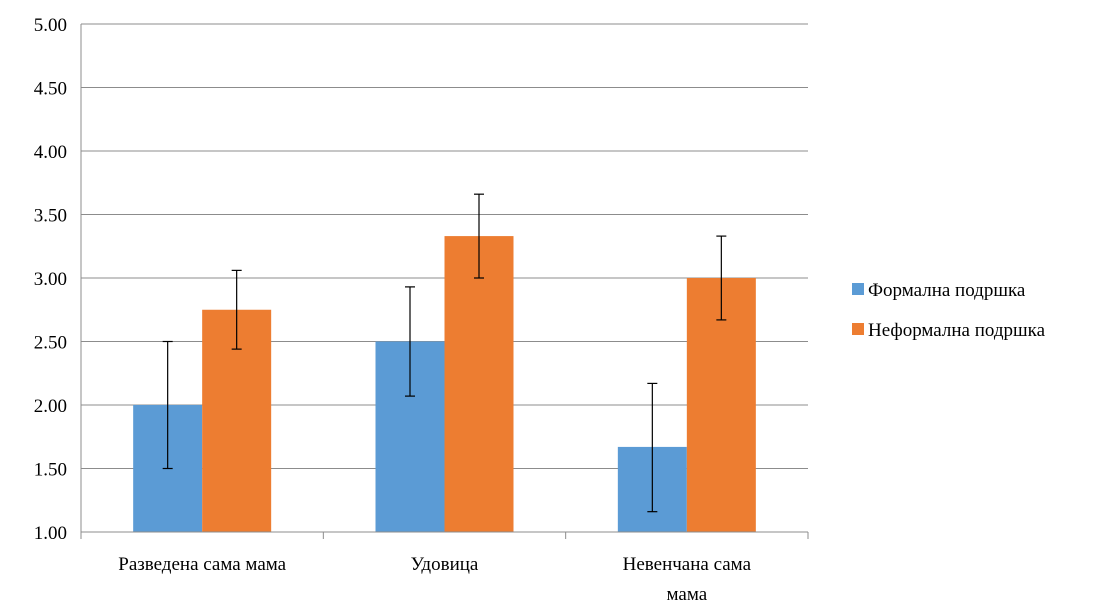  What do you see at coordinates (50, 89) in the screenshot?
I see `y-tick-label: 4.50` at bounding box center [50, 89].